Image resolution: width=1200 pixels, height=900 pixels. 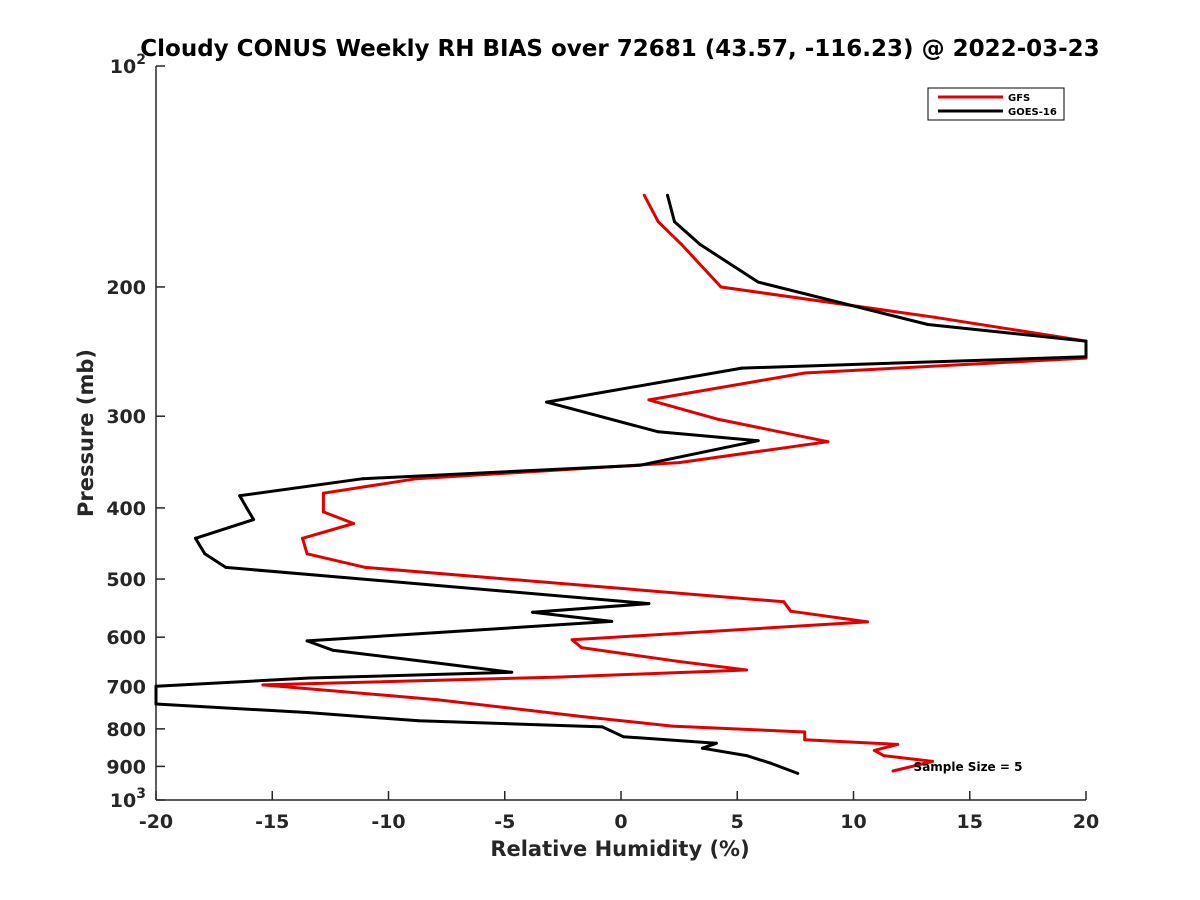 I want to click on legend-label-goes-16: GOES-16, so click(x=1032, y=112).